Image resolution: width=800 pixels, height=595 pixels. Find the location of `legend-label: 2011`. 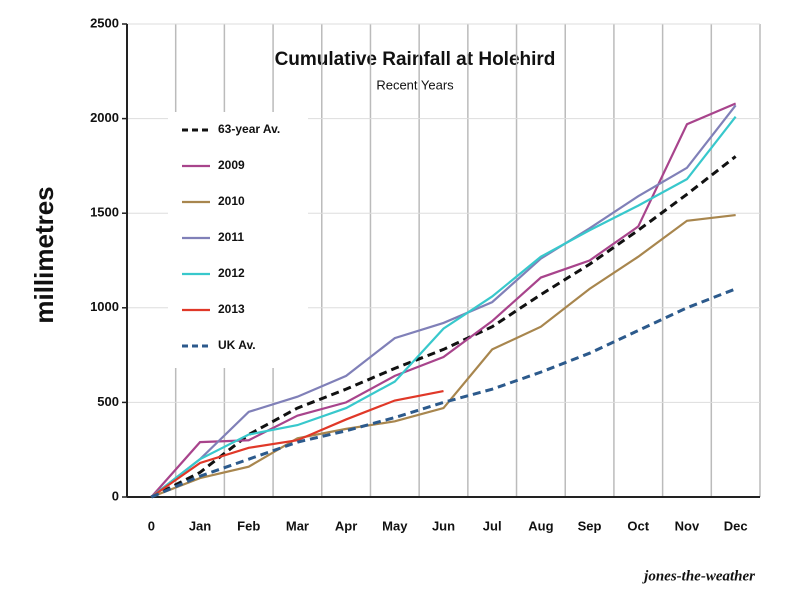

legend-label: 2011 is located at coordinates (231, 237).